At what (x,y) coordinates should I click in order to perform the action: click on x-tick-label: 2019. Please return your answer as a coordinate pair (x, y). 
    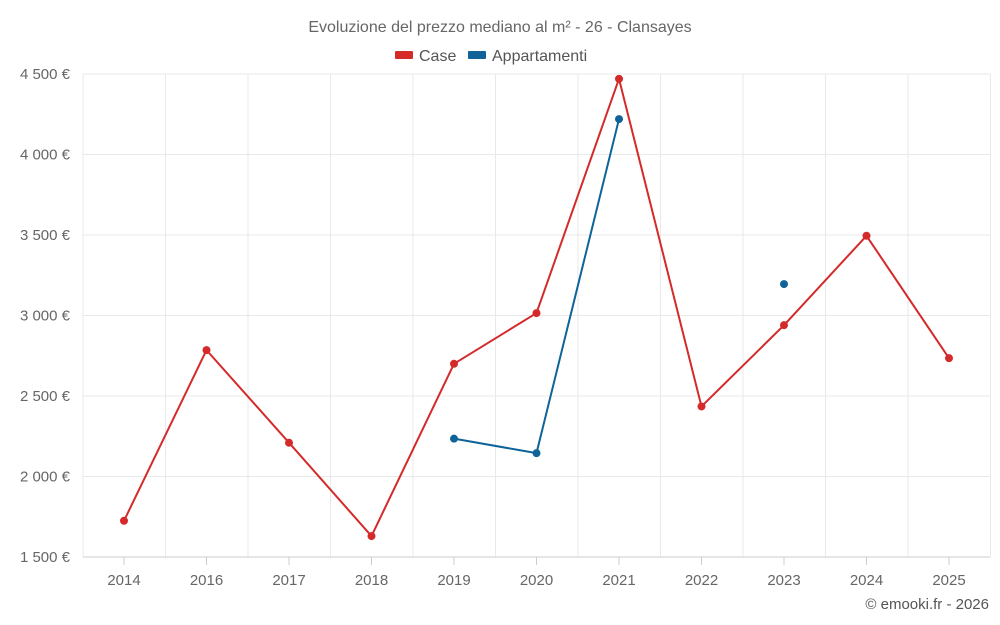
    Looking at the image, I should click on (453, 580).